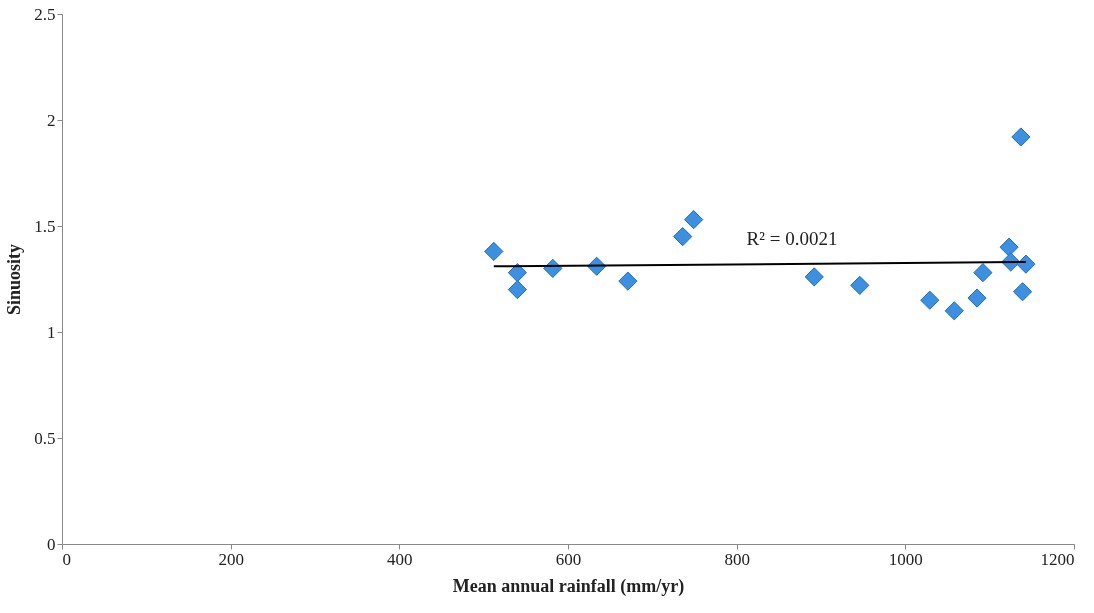  What do you see at coordinates (51, 332) in the screenshot?
I see `y-tick-label: 1` at bounding box center [51, 332].